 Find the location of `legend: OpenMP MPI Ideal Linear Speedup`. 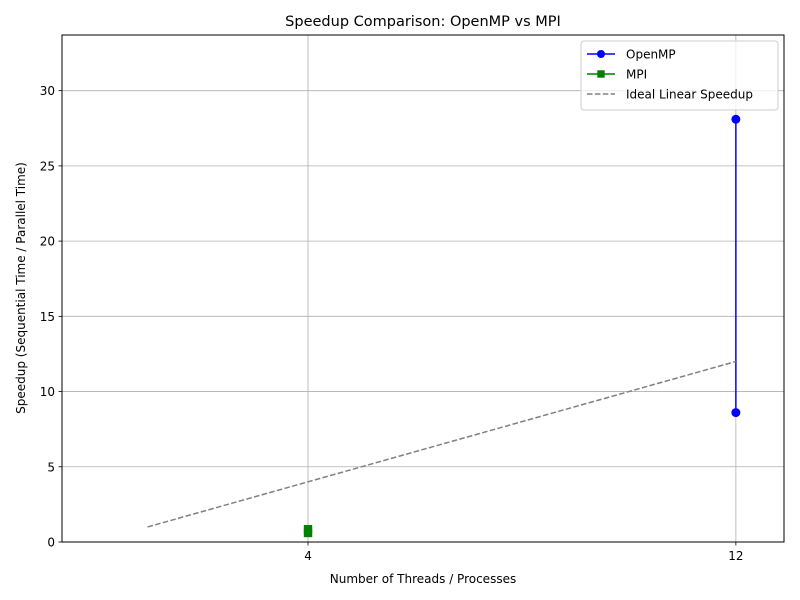

legend: OpenMP MPI Ideal Linear Speedup is located at coordinates (679, 75).